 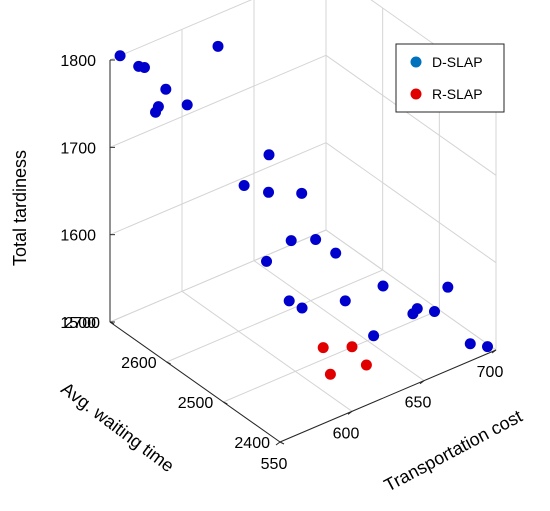 I want to click on y-tick-label: 2700, so click(x=82, y=323).